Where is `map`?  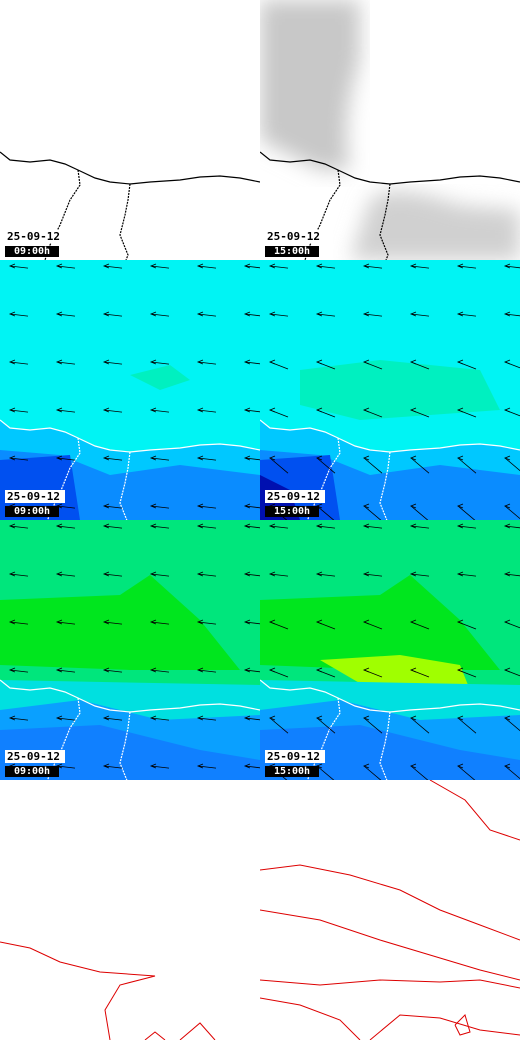 map is located at coordinates (390, 391).